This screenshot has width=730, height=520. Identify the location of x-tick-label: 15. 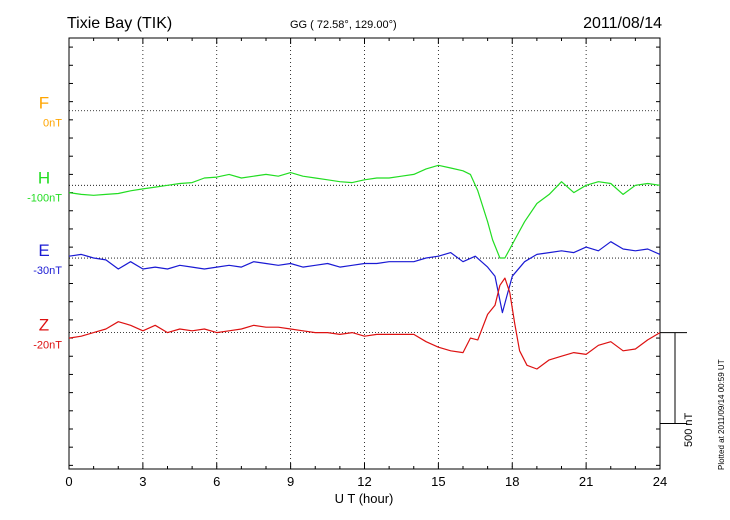
(438, 481).